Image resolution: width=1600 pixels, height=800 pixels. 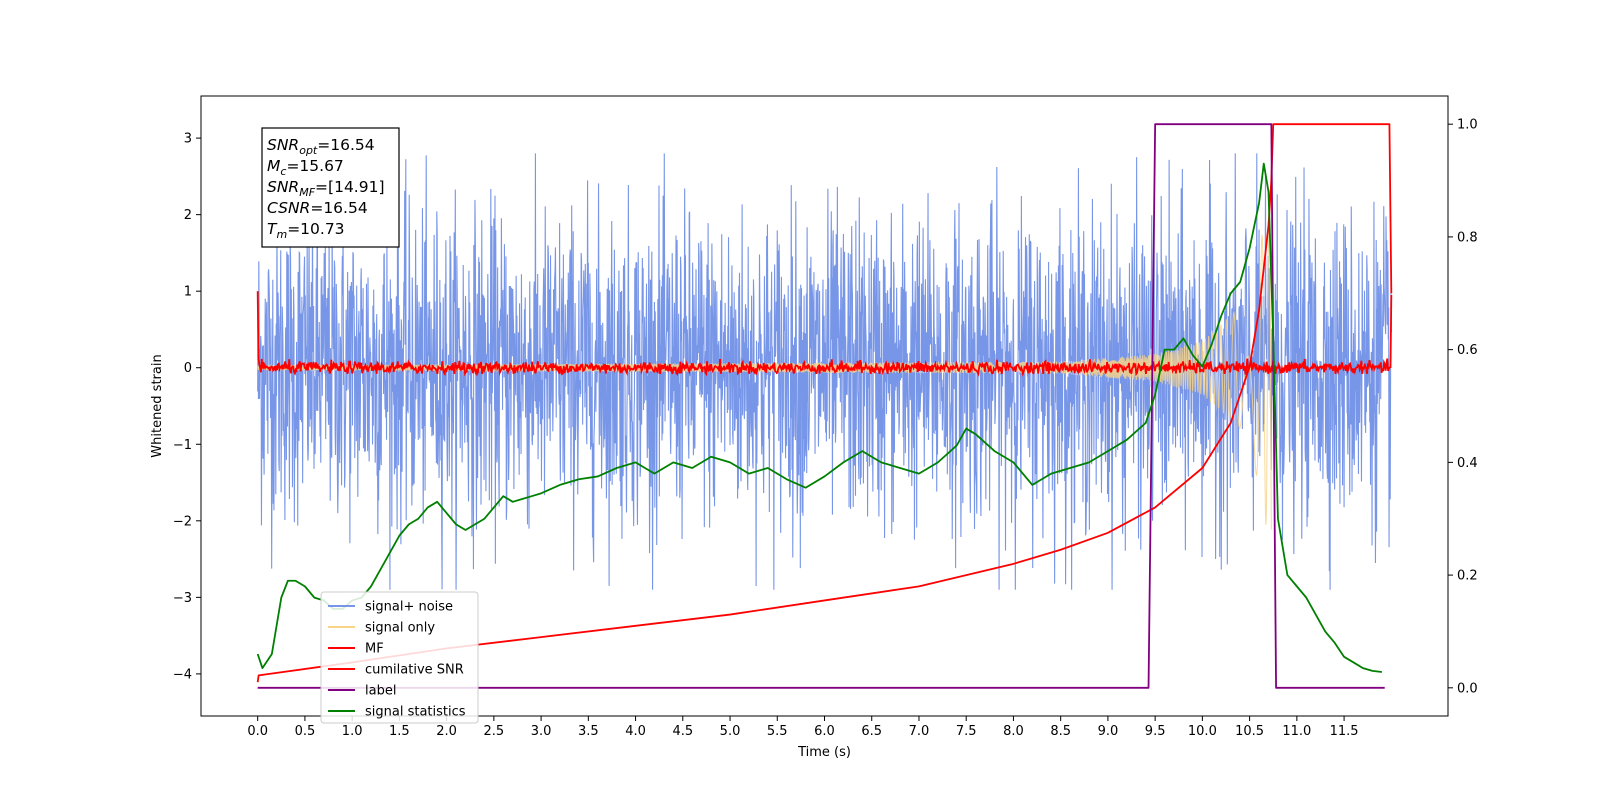 I want to click on y-axis-left: −4 −3 −2 −1 0 1 2 3, so click(x=187, y=407).